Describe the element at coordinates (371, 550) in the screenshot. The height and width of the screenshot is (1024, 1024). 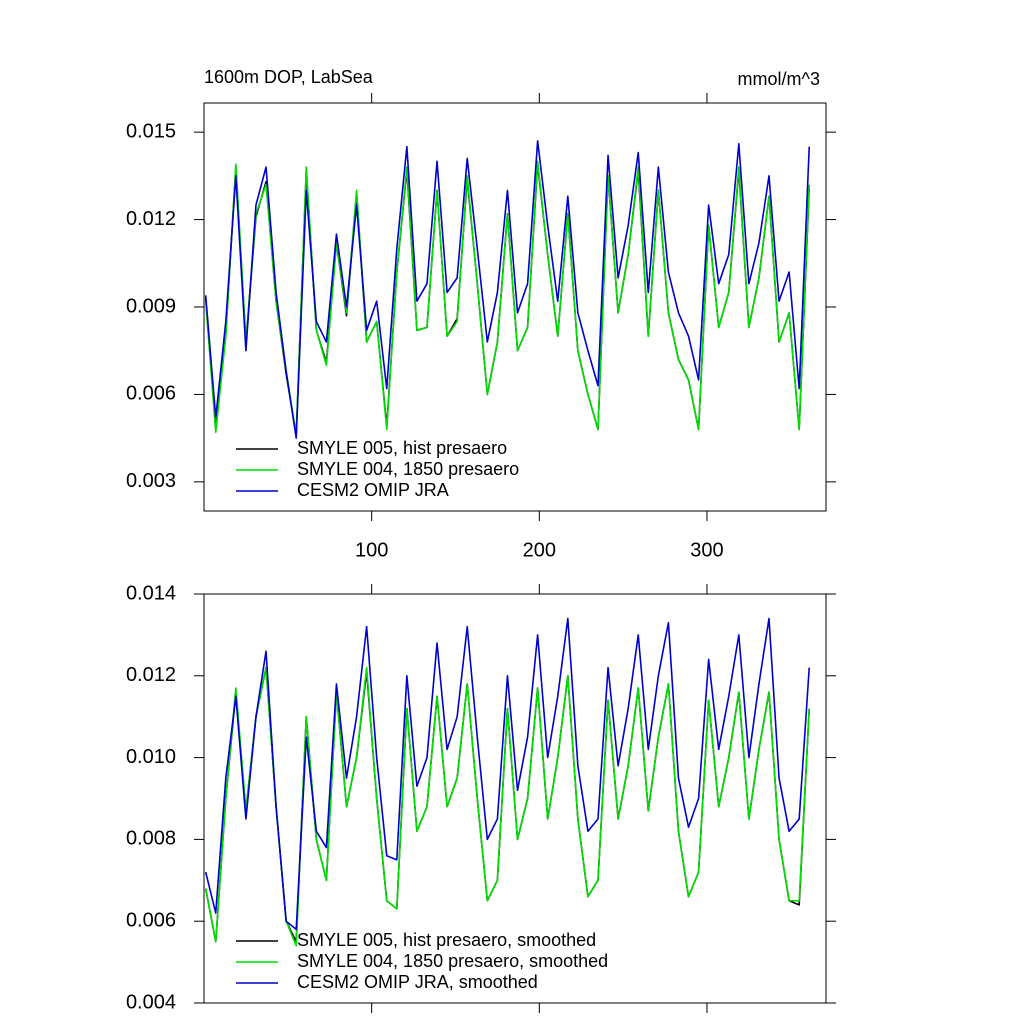
I see `x-tick-label: 100` at that location.